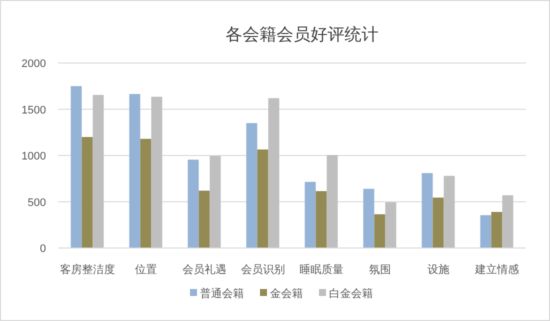 The width and height of the screenshot is (550, 321). What do you see at coordinates (87, 269) in the screenshot?
I see `x-tick-label: 客房整洁度` at bounding box center [87, 269].